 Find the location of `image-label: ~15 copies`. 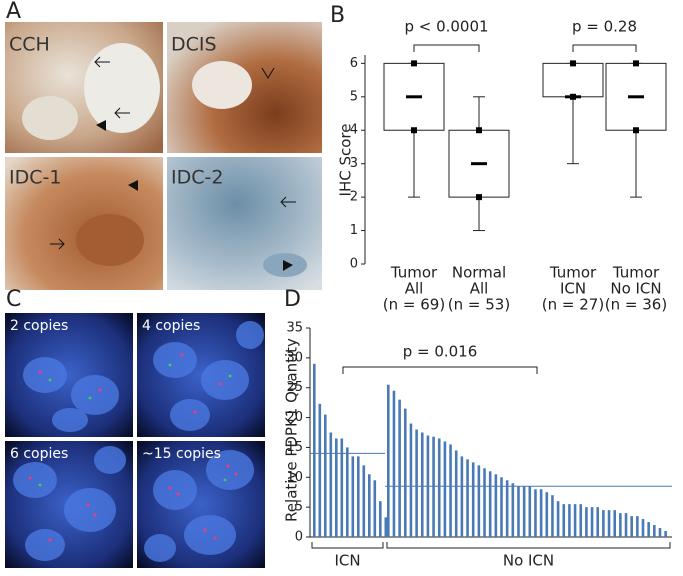

image-label: ~15 copies is located at coordinates (181, 454).